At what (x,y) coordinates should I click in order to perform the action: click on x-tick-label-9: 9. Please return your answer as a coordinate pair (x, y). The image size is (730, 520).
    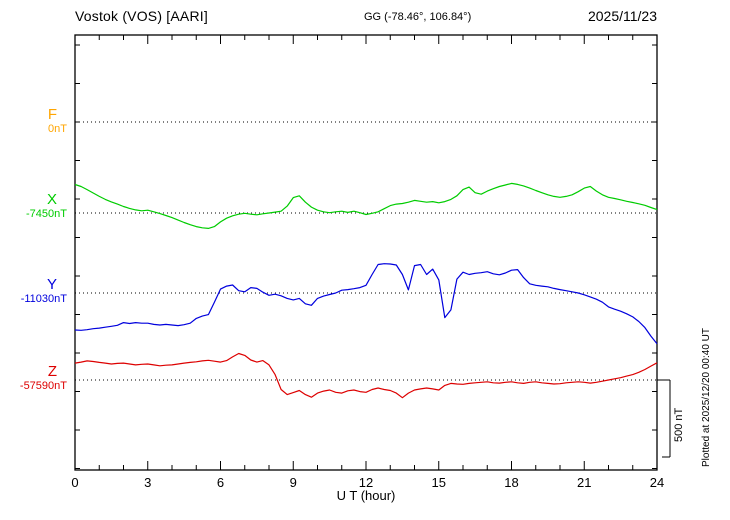
    Looking at the image, I should click on (293, 482).